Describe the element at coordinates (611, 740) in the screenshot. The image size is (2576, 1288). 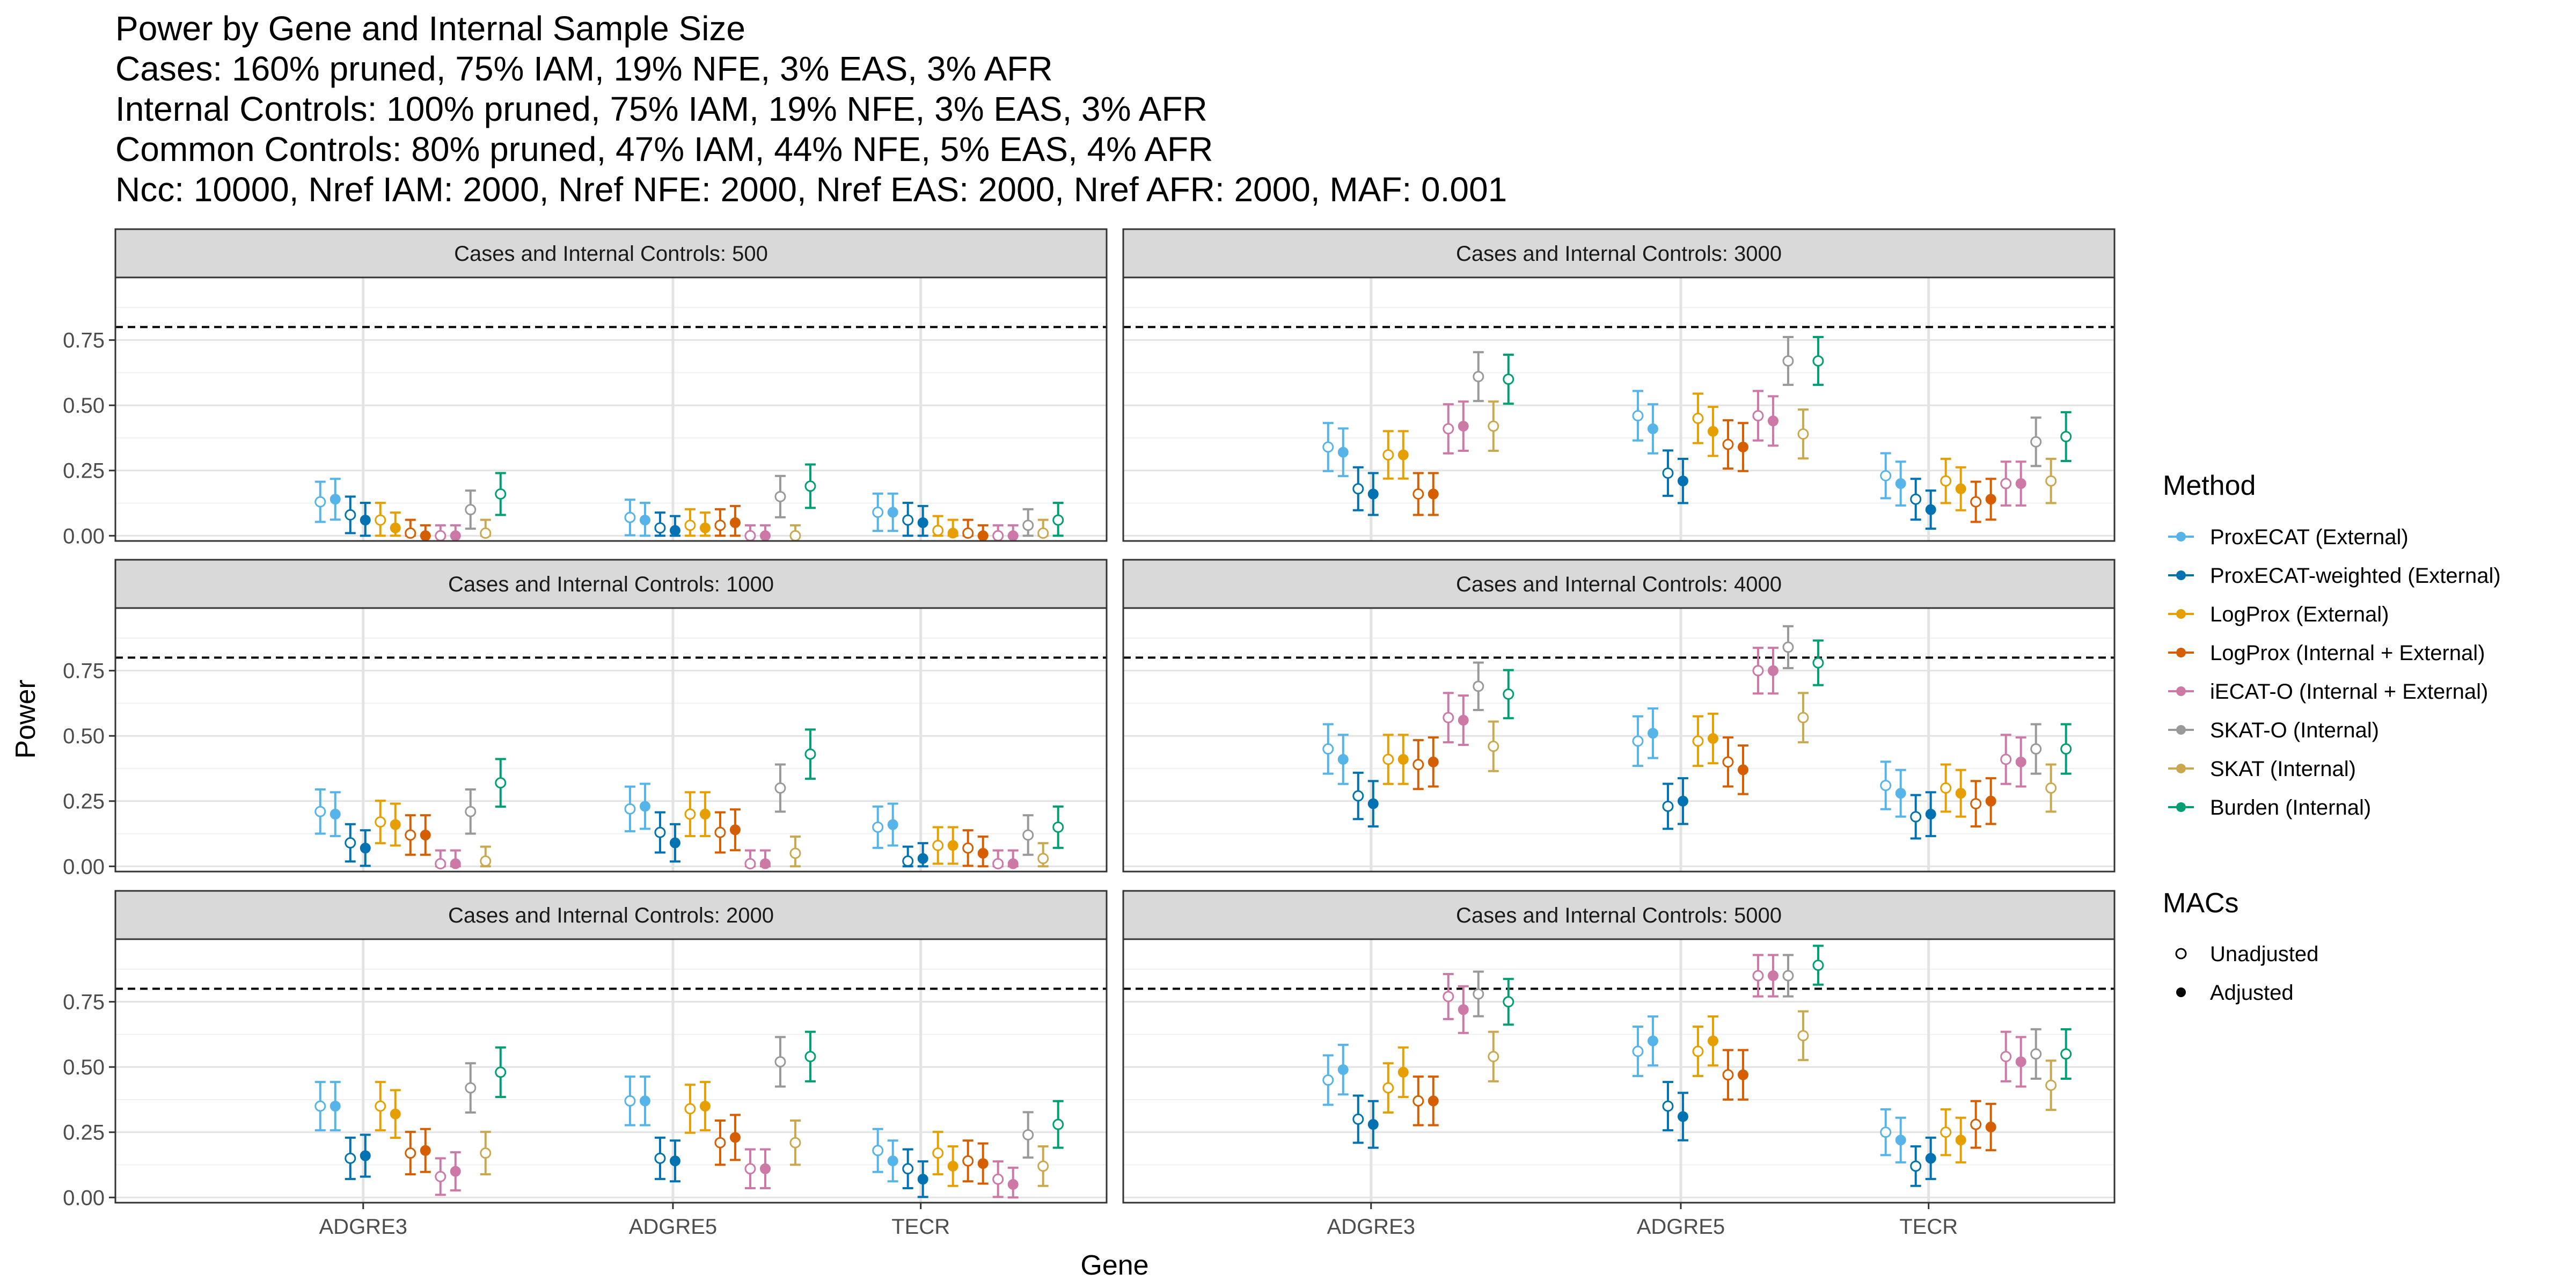
I see `panel-border` at that location.